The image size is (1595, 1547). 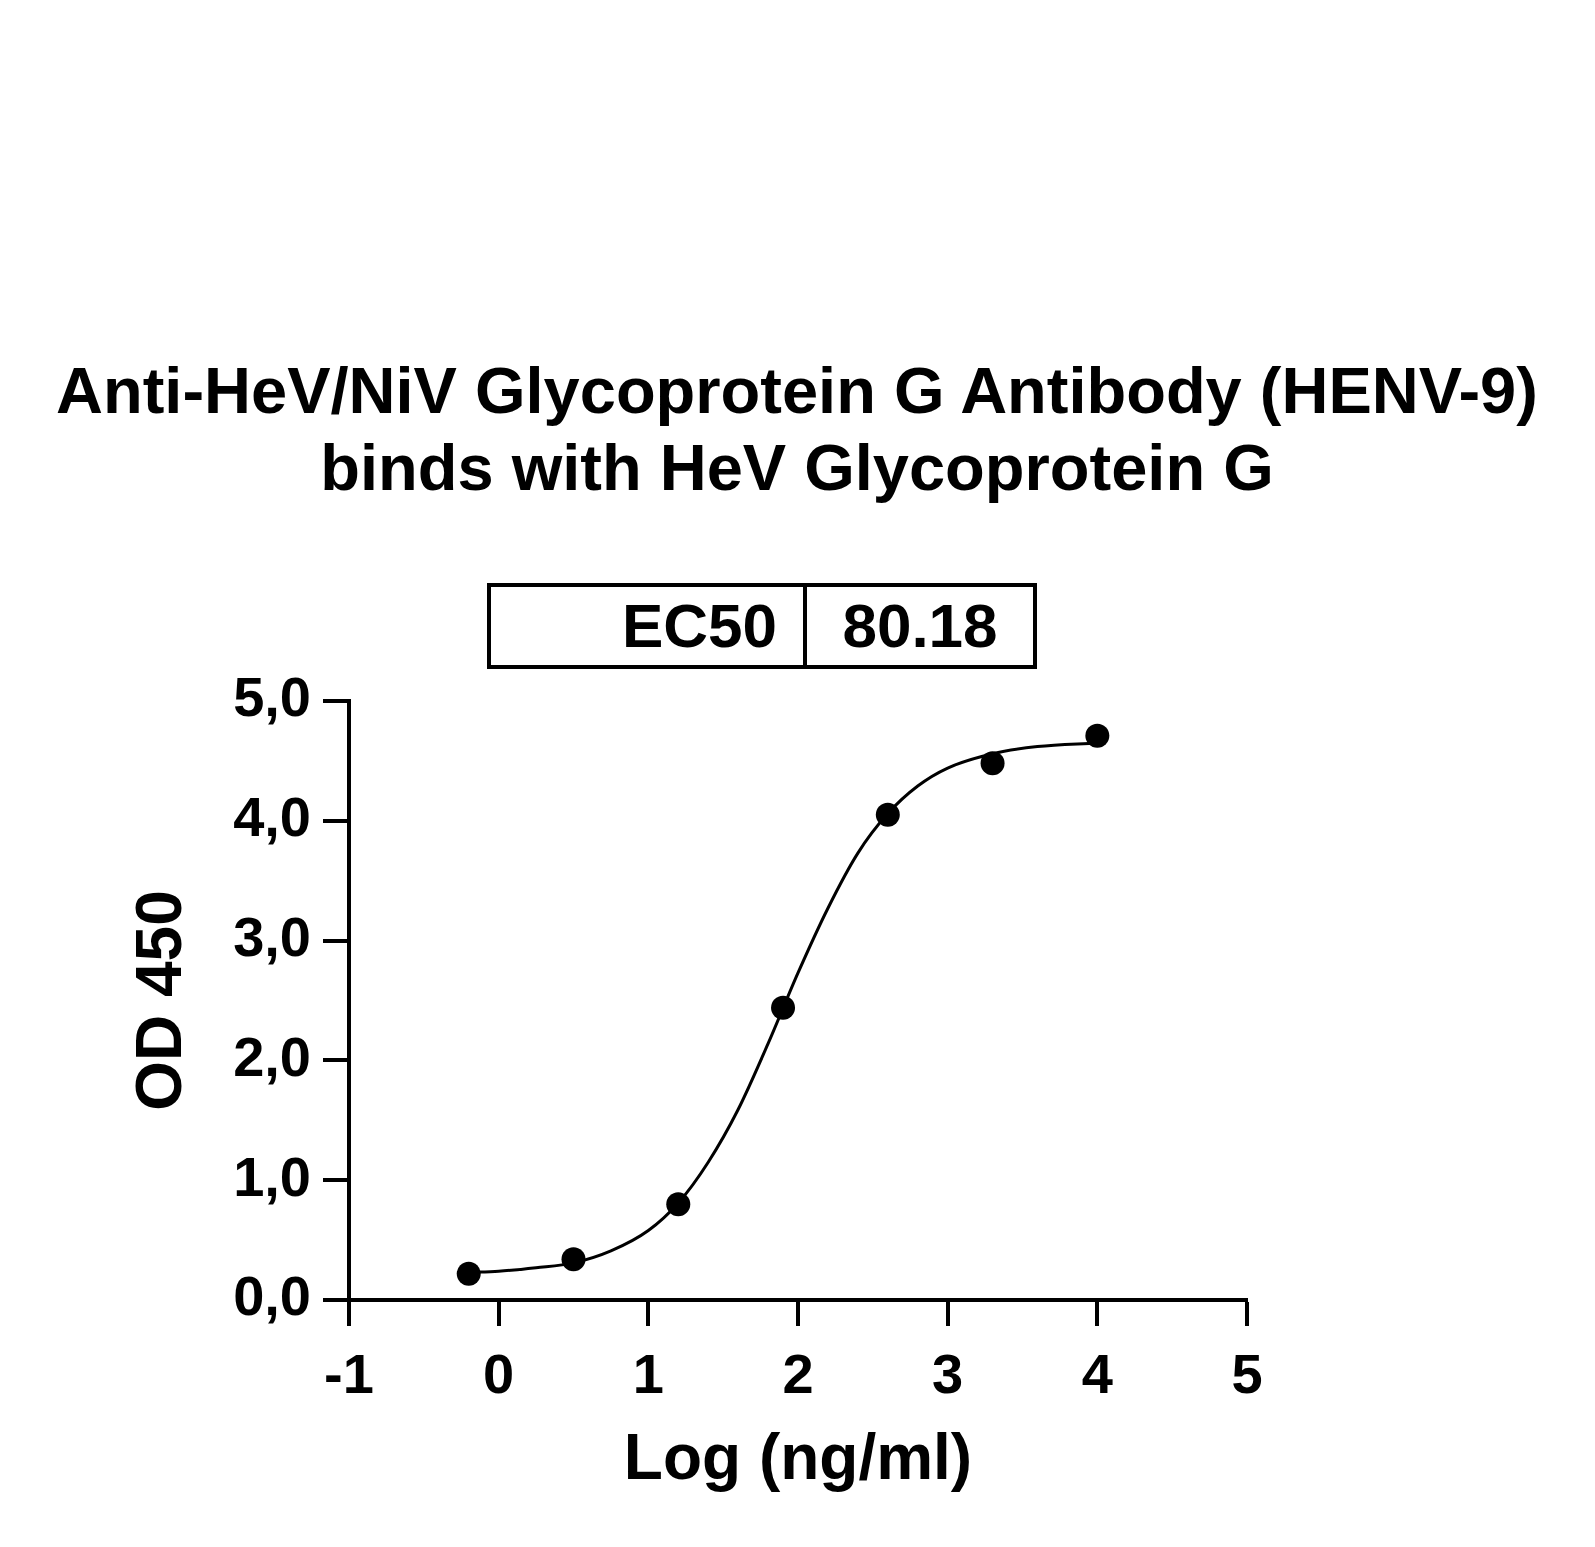 What do you see at coordinates (272, 1176) in the screenshot?
I see `y-tick-label: 1,0` at bounding box center [272, 1176].